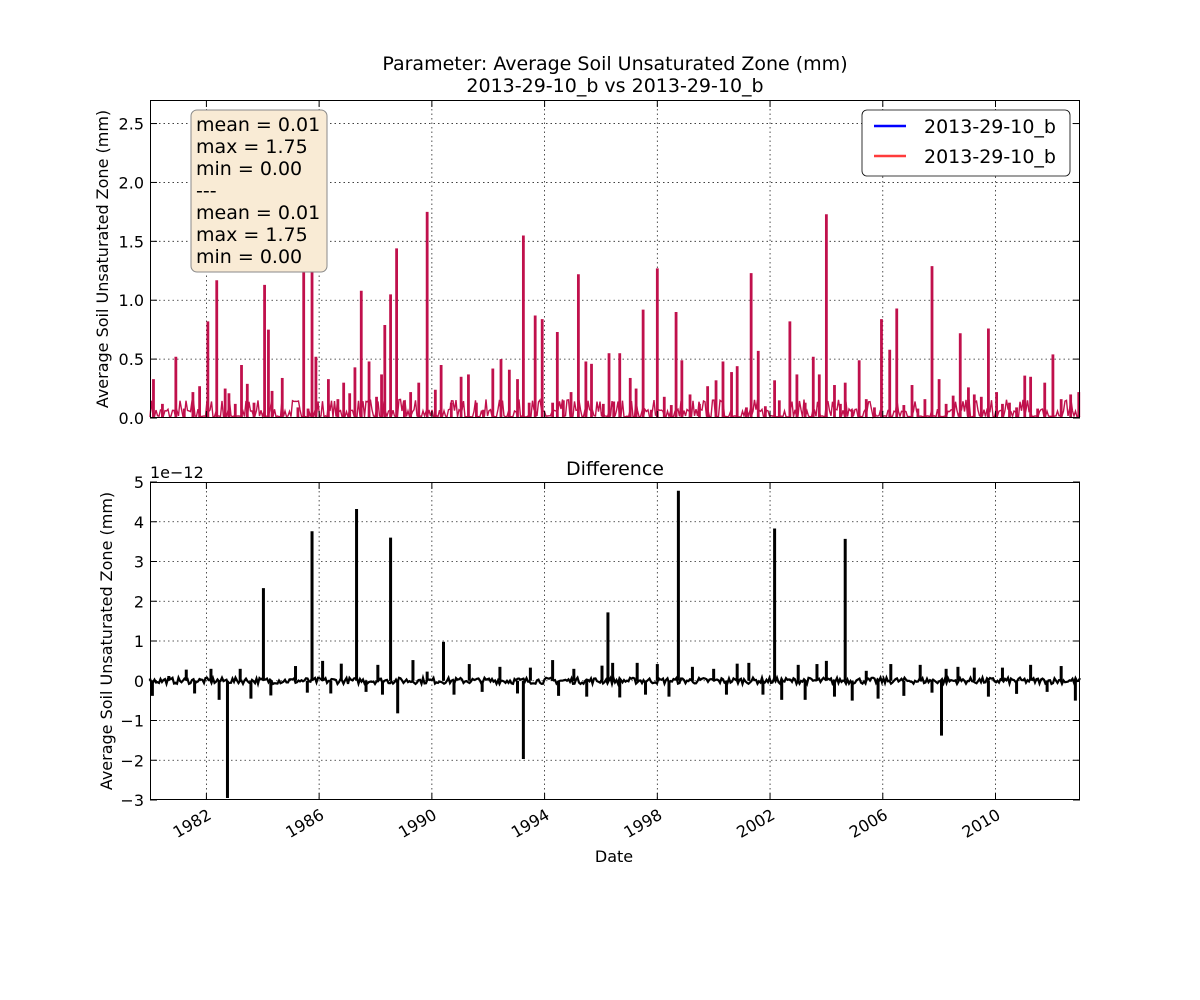 The width and height of the screenshot is (1200, 1000). I want to click on top-chart-subtitle: 2013-29-10_b vs 2013-29-10_b, so click(614, 86).